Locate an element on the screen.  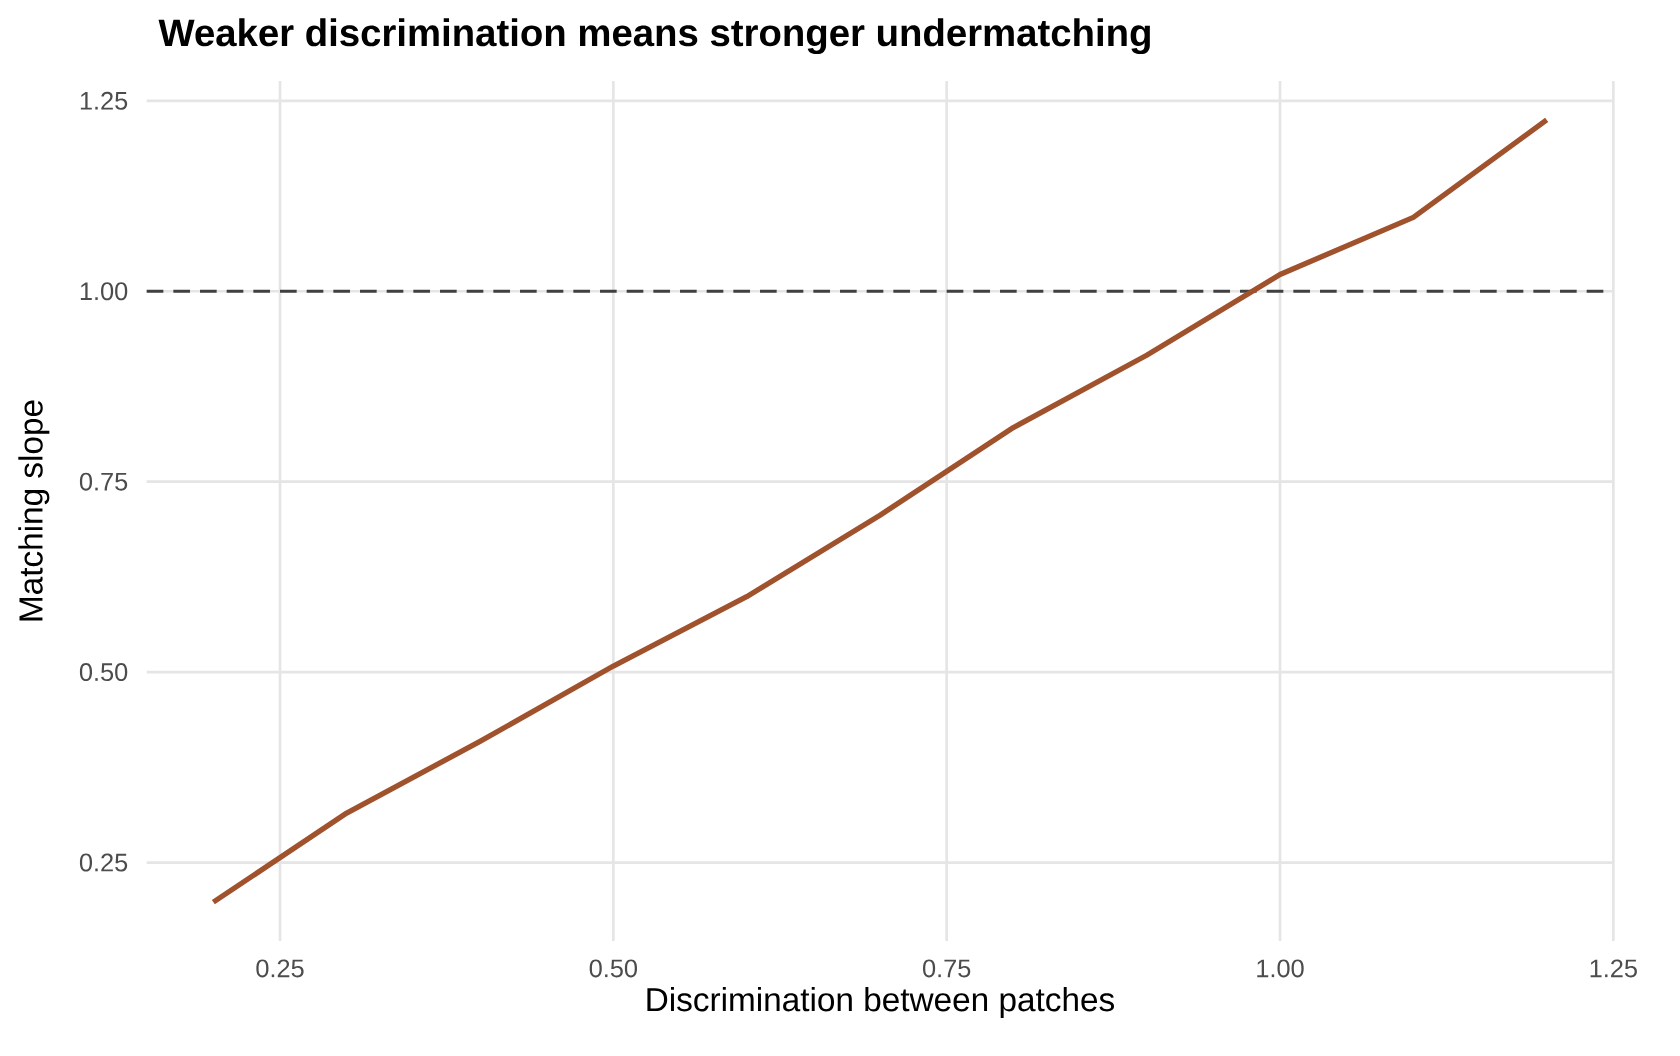
x-tick-label: 0.75 is located at coordinates (947, 968).